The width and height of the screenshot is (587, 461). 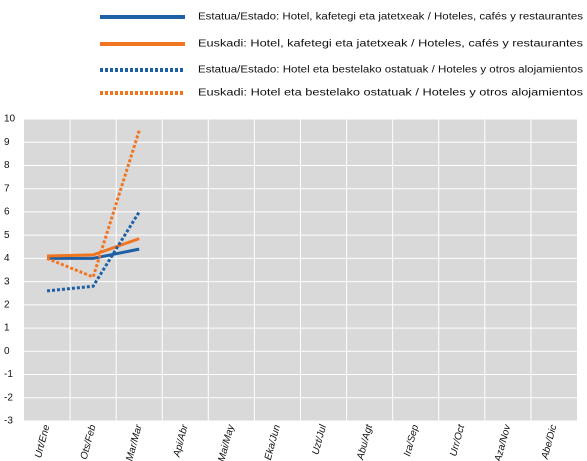 I want to click on x-tick-label: Aza/Nov, so click(x=503, y=442).